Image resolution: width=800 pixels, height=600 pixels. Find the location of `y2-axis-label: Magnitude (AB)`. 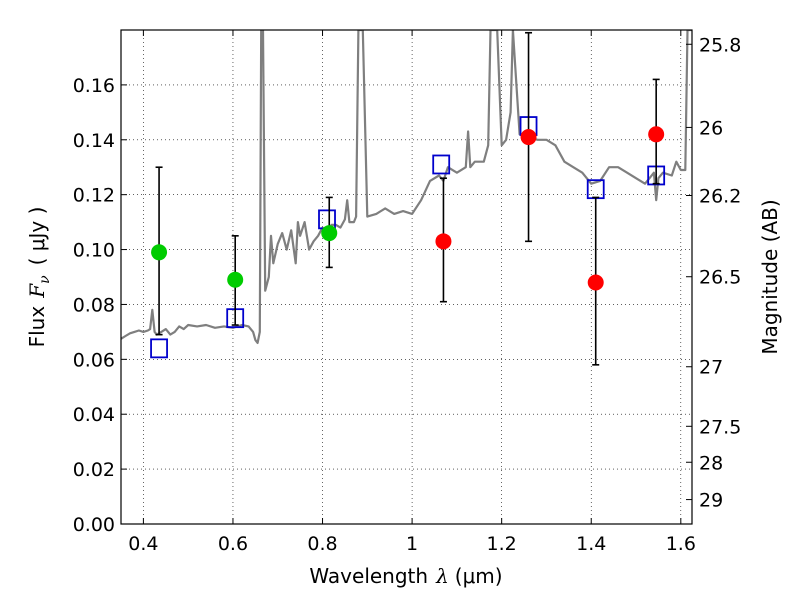

y2-axis-label: Magnitude (AB) is located at coordinates (770, 276).